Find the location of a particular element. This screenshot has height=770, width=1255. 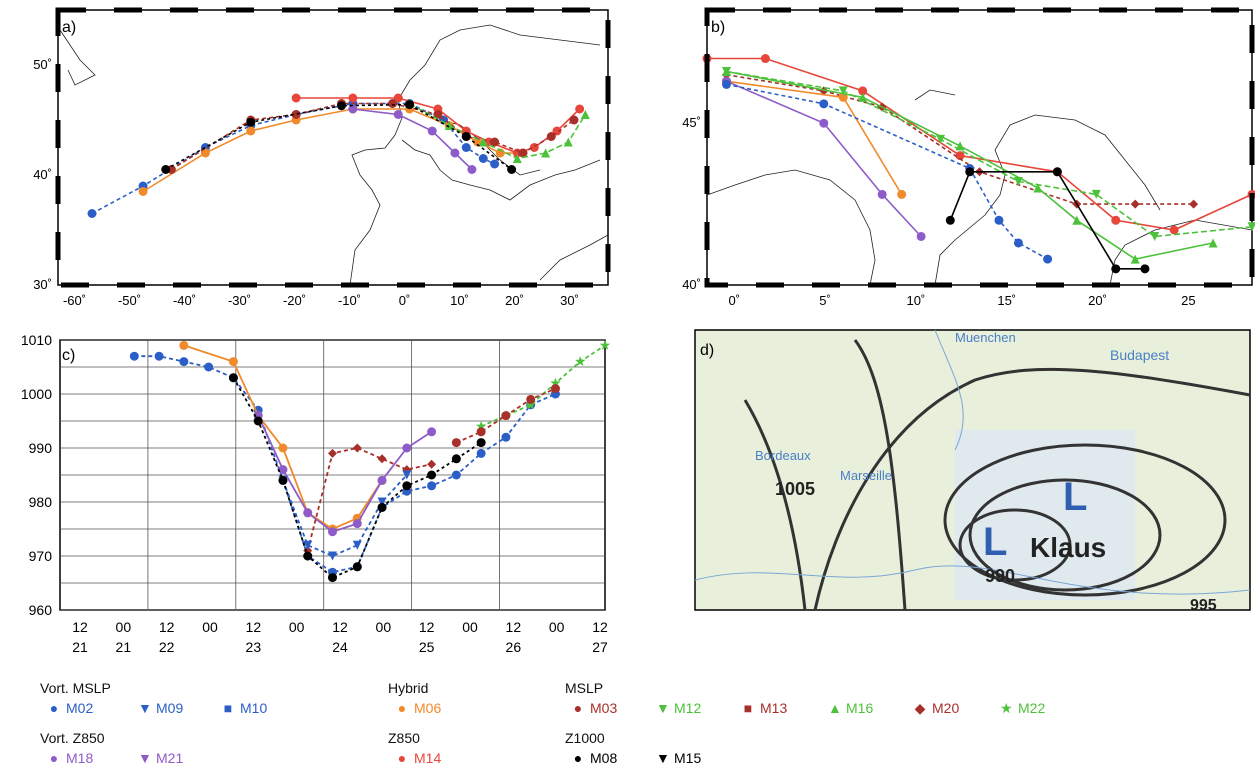

track-line-M14 is located at coordinates (980, 144).